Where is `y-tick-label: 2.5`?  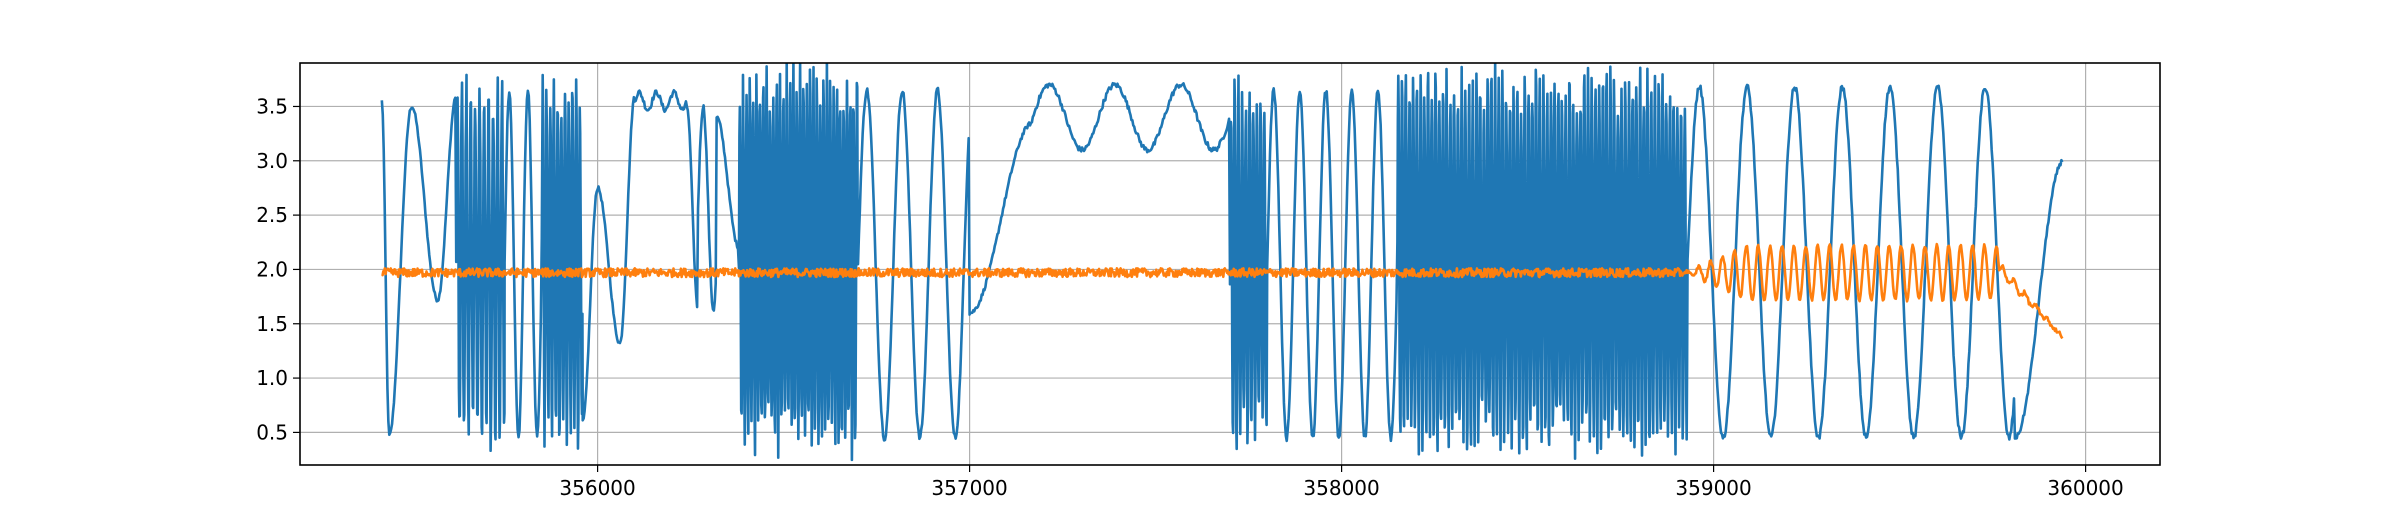
y-tick-label: 2.5 is located at coordinates (272, 215).